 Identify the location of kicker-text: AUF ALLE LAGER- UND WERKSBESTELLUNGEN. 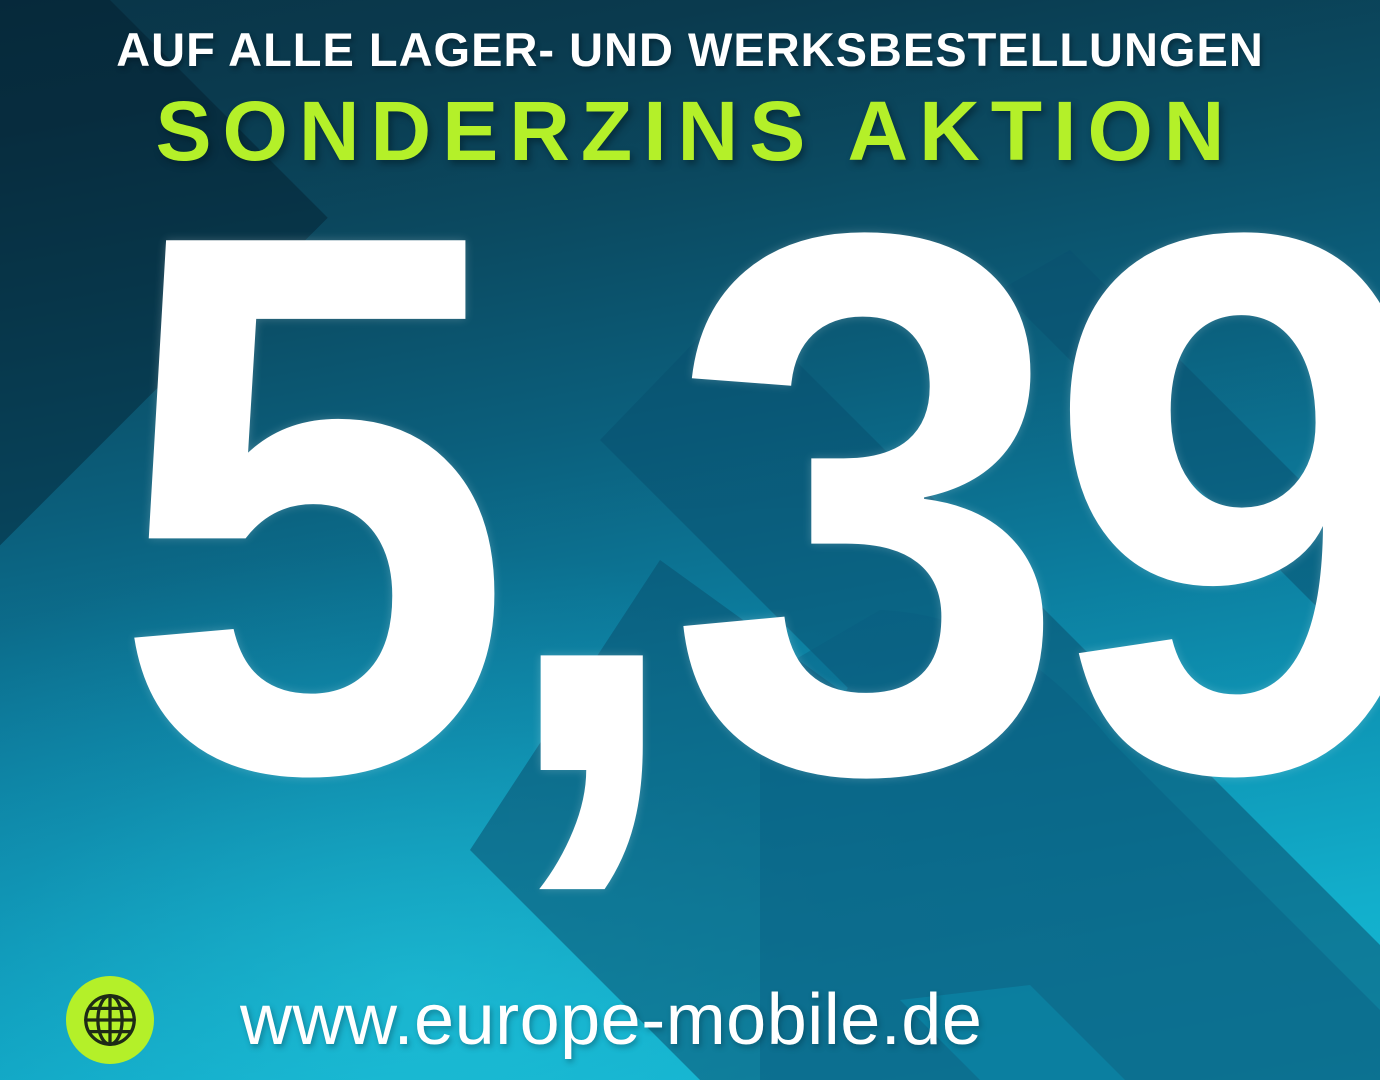
(690, 49).